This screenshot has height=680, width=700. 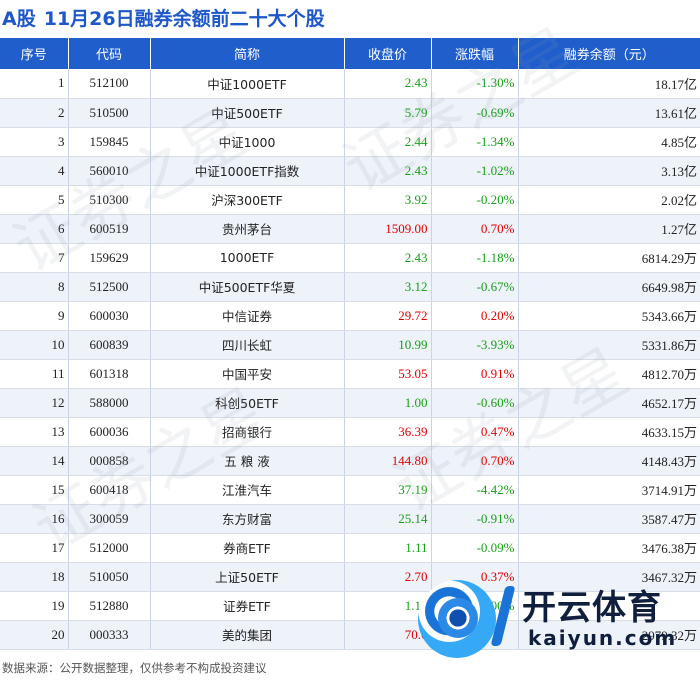 I want to click on short-balance: 3476.38万, so click(x=609, y=548).